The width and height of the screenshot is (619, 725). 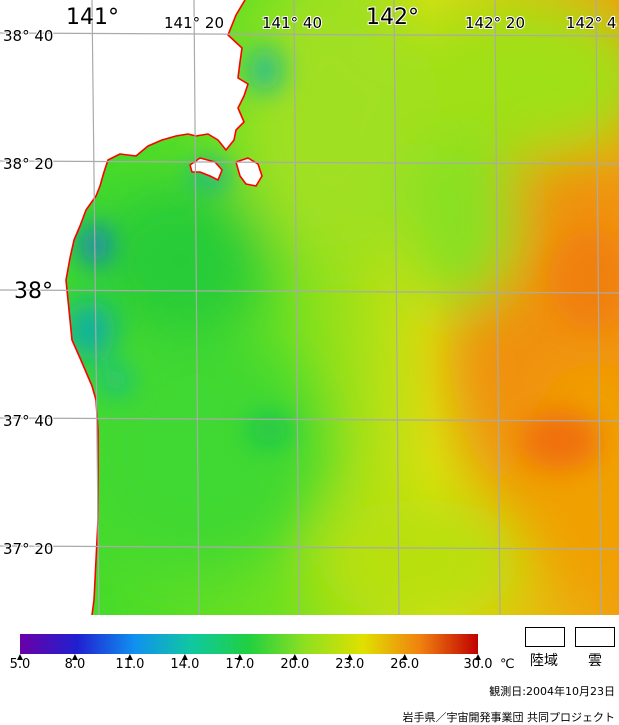 What do you see at coordinates (295, 664) in the screenshot?
I see `tick-label: 20.0` at bounding box center [295, 664].